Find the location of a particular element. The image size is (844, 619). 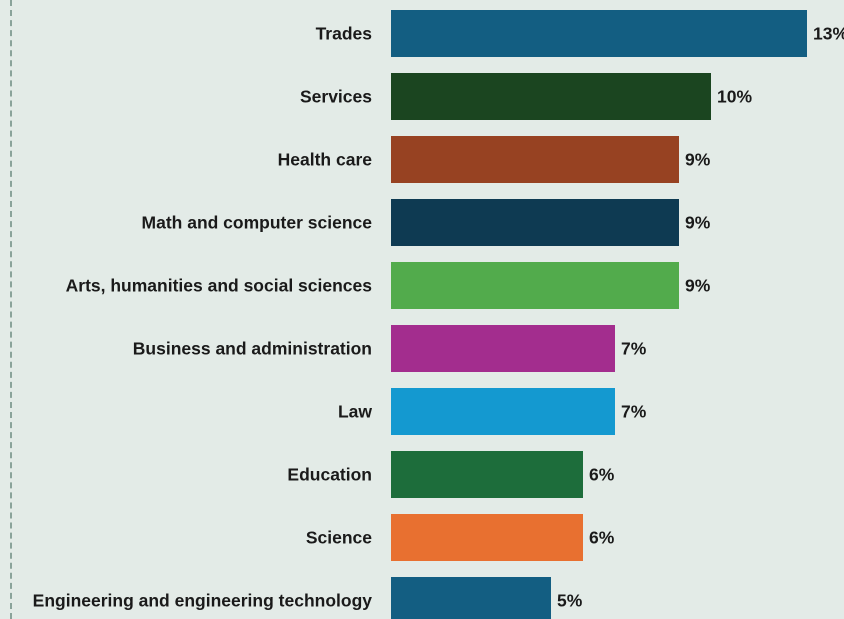

category-label: Law is located at coordinates (355, 412).